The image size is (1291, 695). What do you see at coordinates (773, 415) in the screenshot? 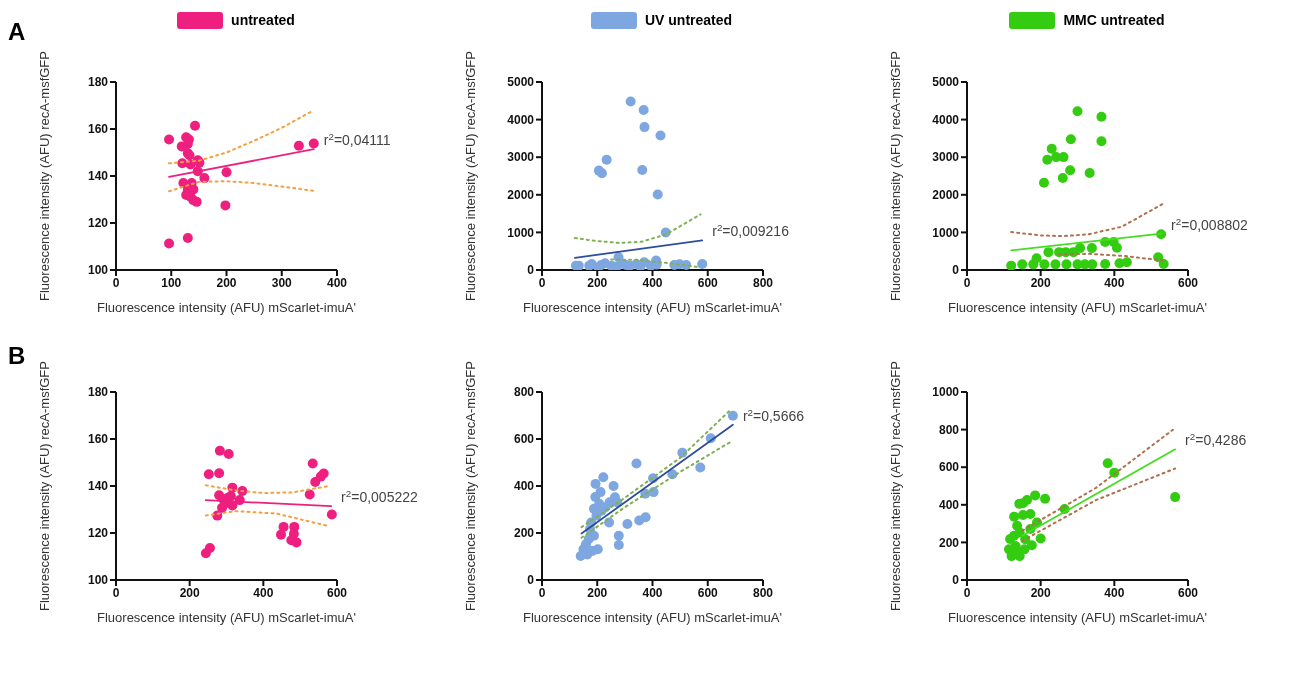
I see `annotation: r$^{2}$=0,5666` at bounding box center [773, 415].